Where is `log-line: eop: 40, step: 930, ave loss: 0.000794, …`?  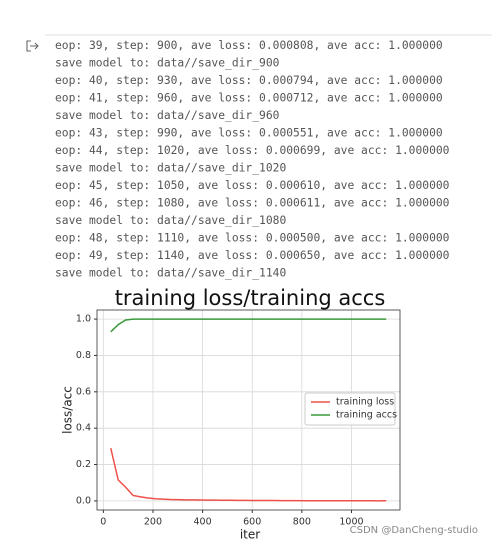 log-line: eop: 40, step: 930, ave loss: 0.000794, … is located at coordinates (249, 80).